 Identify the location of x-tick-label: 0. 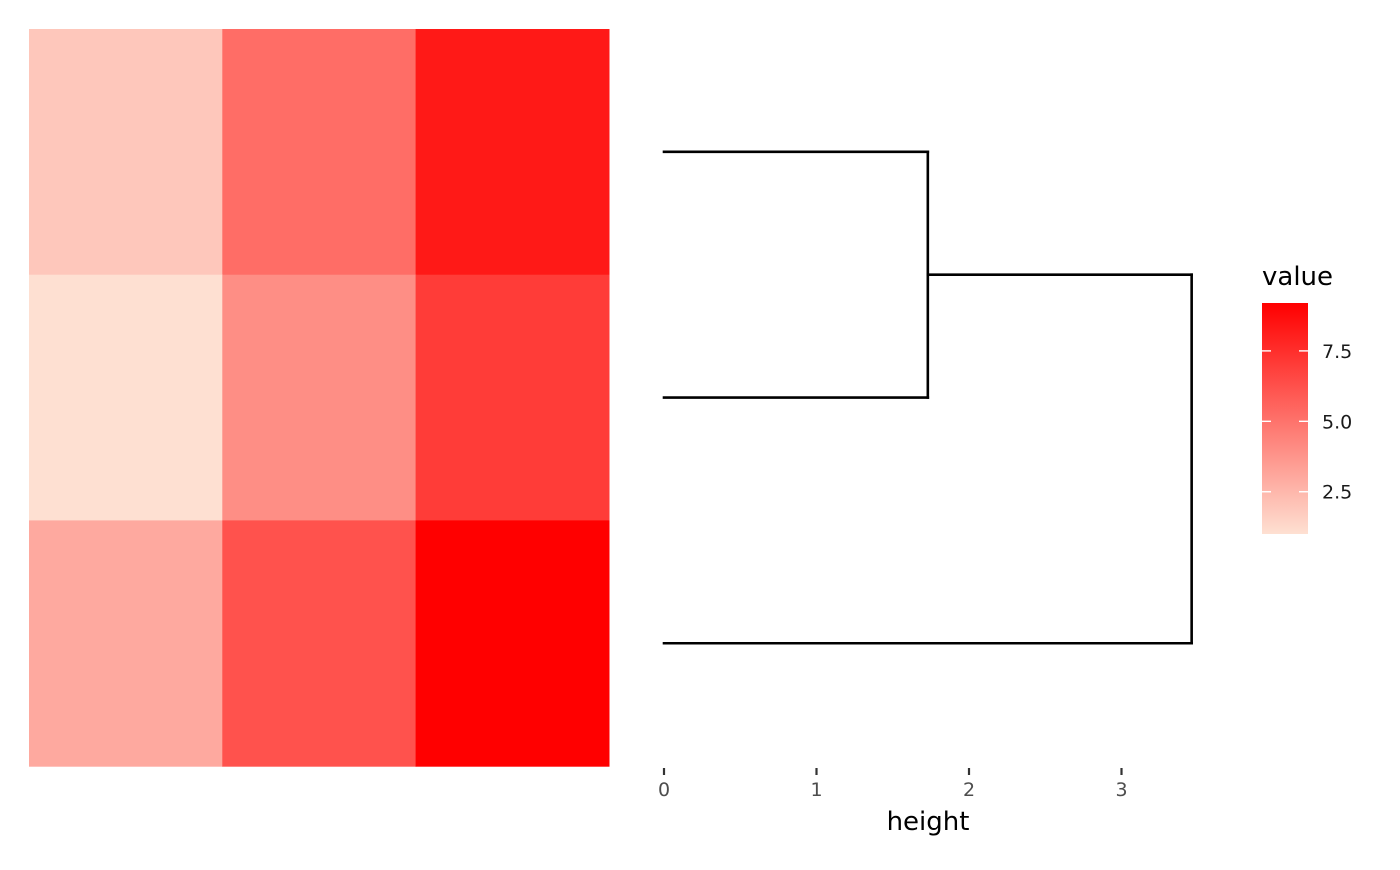
(664, 790).